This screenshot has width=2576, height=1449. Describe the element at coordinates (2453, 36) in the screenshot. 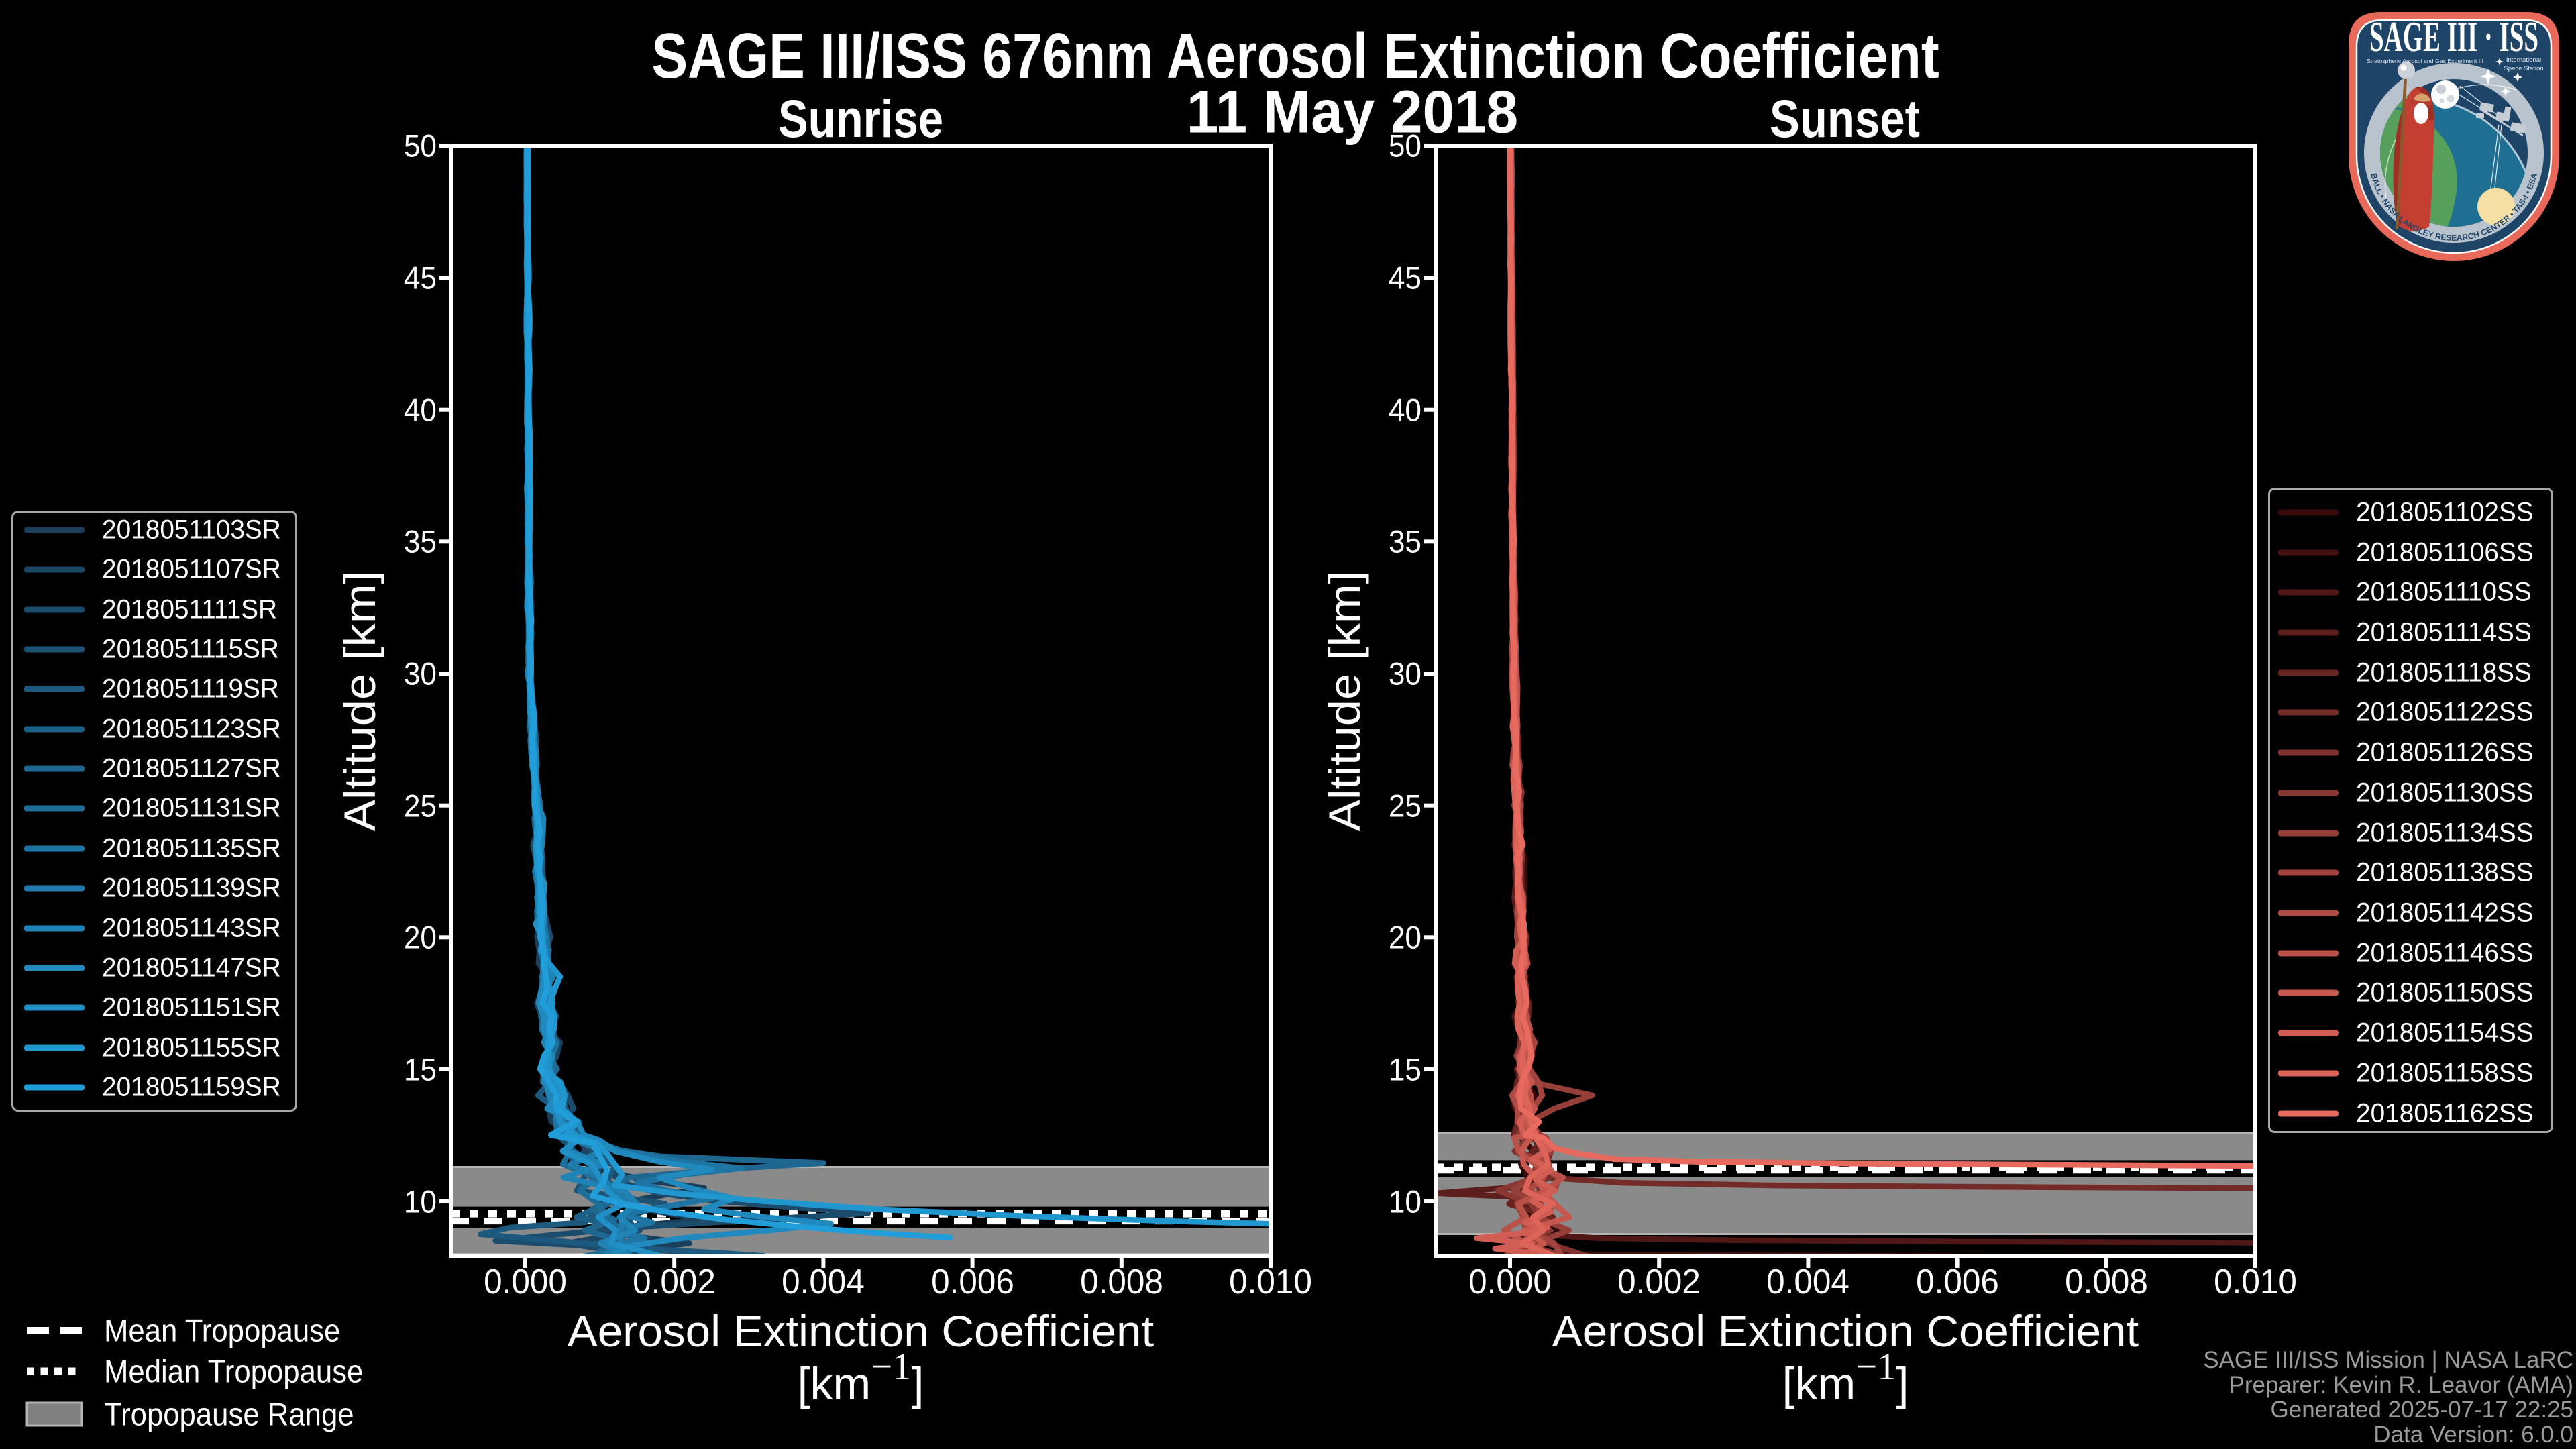

I see `svg-text: SAGE III · ISS` at that location.